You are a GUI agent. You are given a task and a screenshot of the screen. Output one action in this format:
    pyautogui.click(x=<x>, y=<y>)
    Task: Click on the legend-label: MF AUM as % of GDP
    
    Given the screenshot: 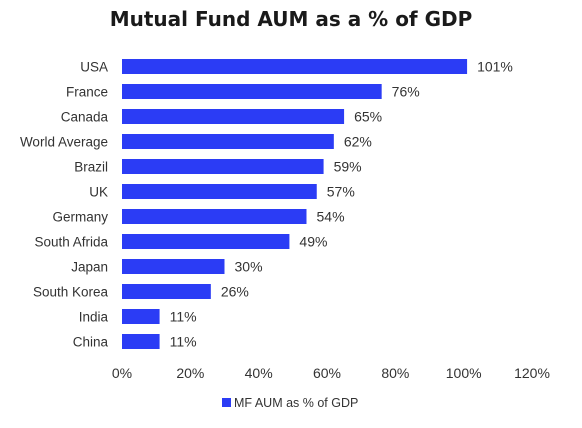 What is the action you would take?
    pyautogui.click(x=296, y=403)
    